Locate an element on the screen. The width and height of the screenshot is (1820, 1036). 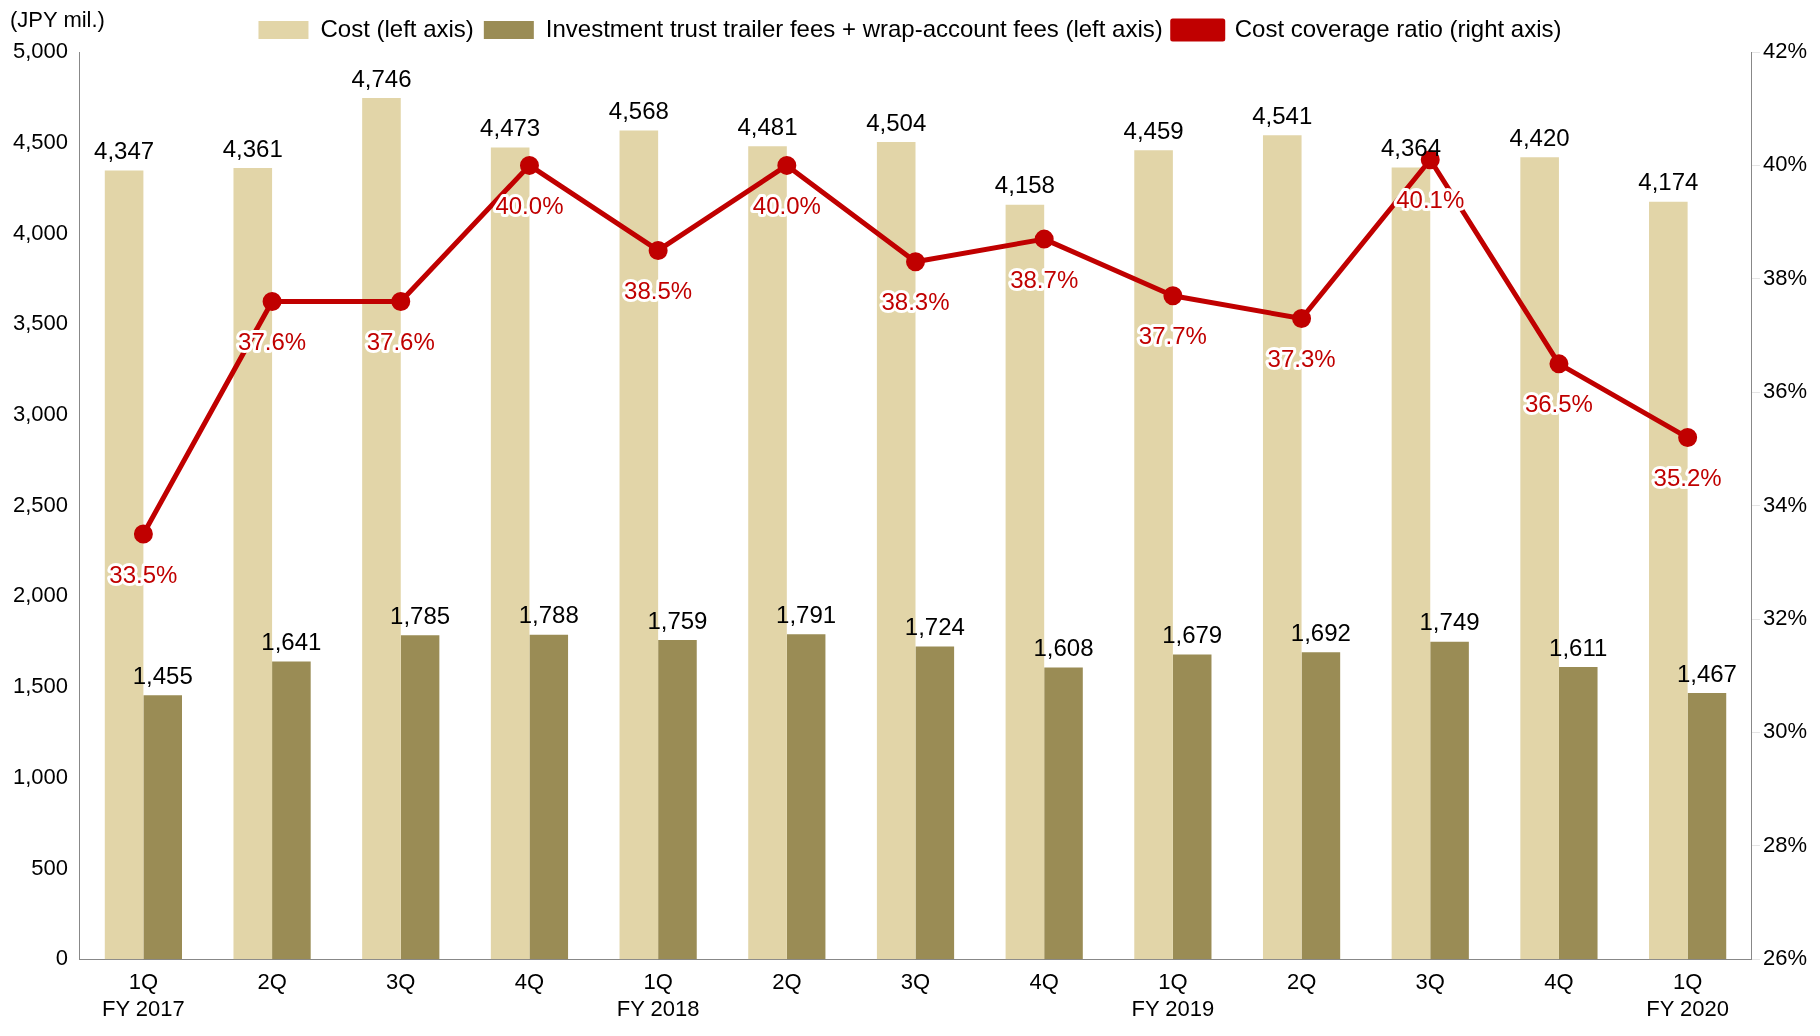
x-tick-label: 1Q FY 2017 is located at coordinates (143, 995).